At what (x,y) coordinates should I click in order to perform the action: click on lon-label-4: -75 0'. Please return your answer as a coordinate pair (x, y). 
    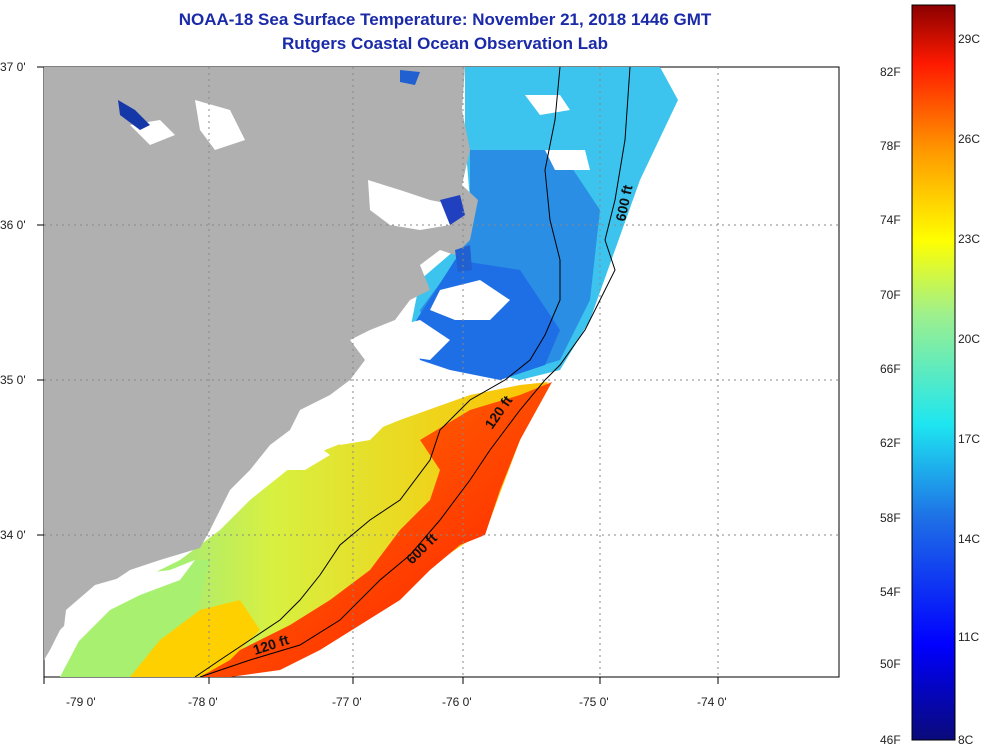
    Looking at the image, I should click on (594, 702).